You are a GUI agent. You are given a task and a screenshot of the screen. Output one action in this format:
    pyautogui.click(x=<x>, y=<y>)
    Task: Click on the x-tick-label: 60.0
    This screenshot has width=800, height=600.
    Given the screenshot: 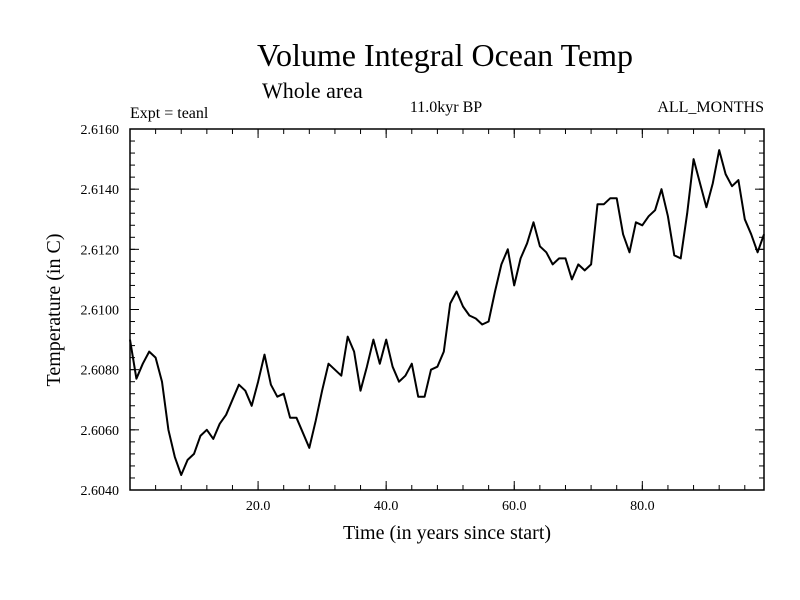 What is the action you would take?
    pyautogui.click(x=514, y=506)
    